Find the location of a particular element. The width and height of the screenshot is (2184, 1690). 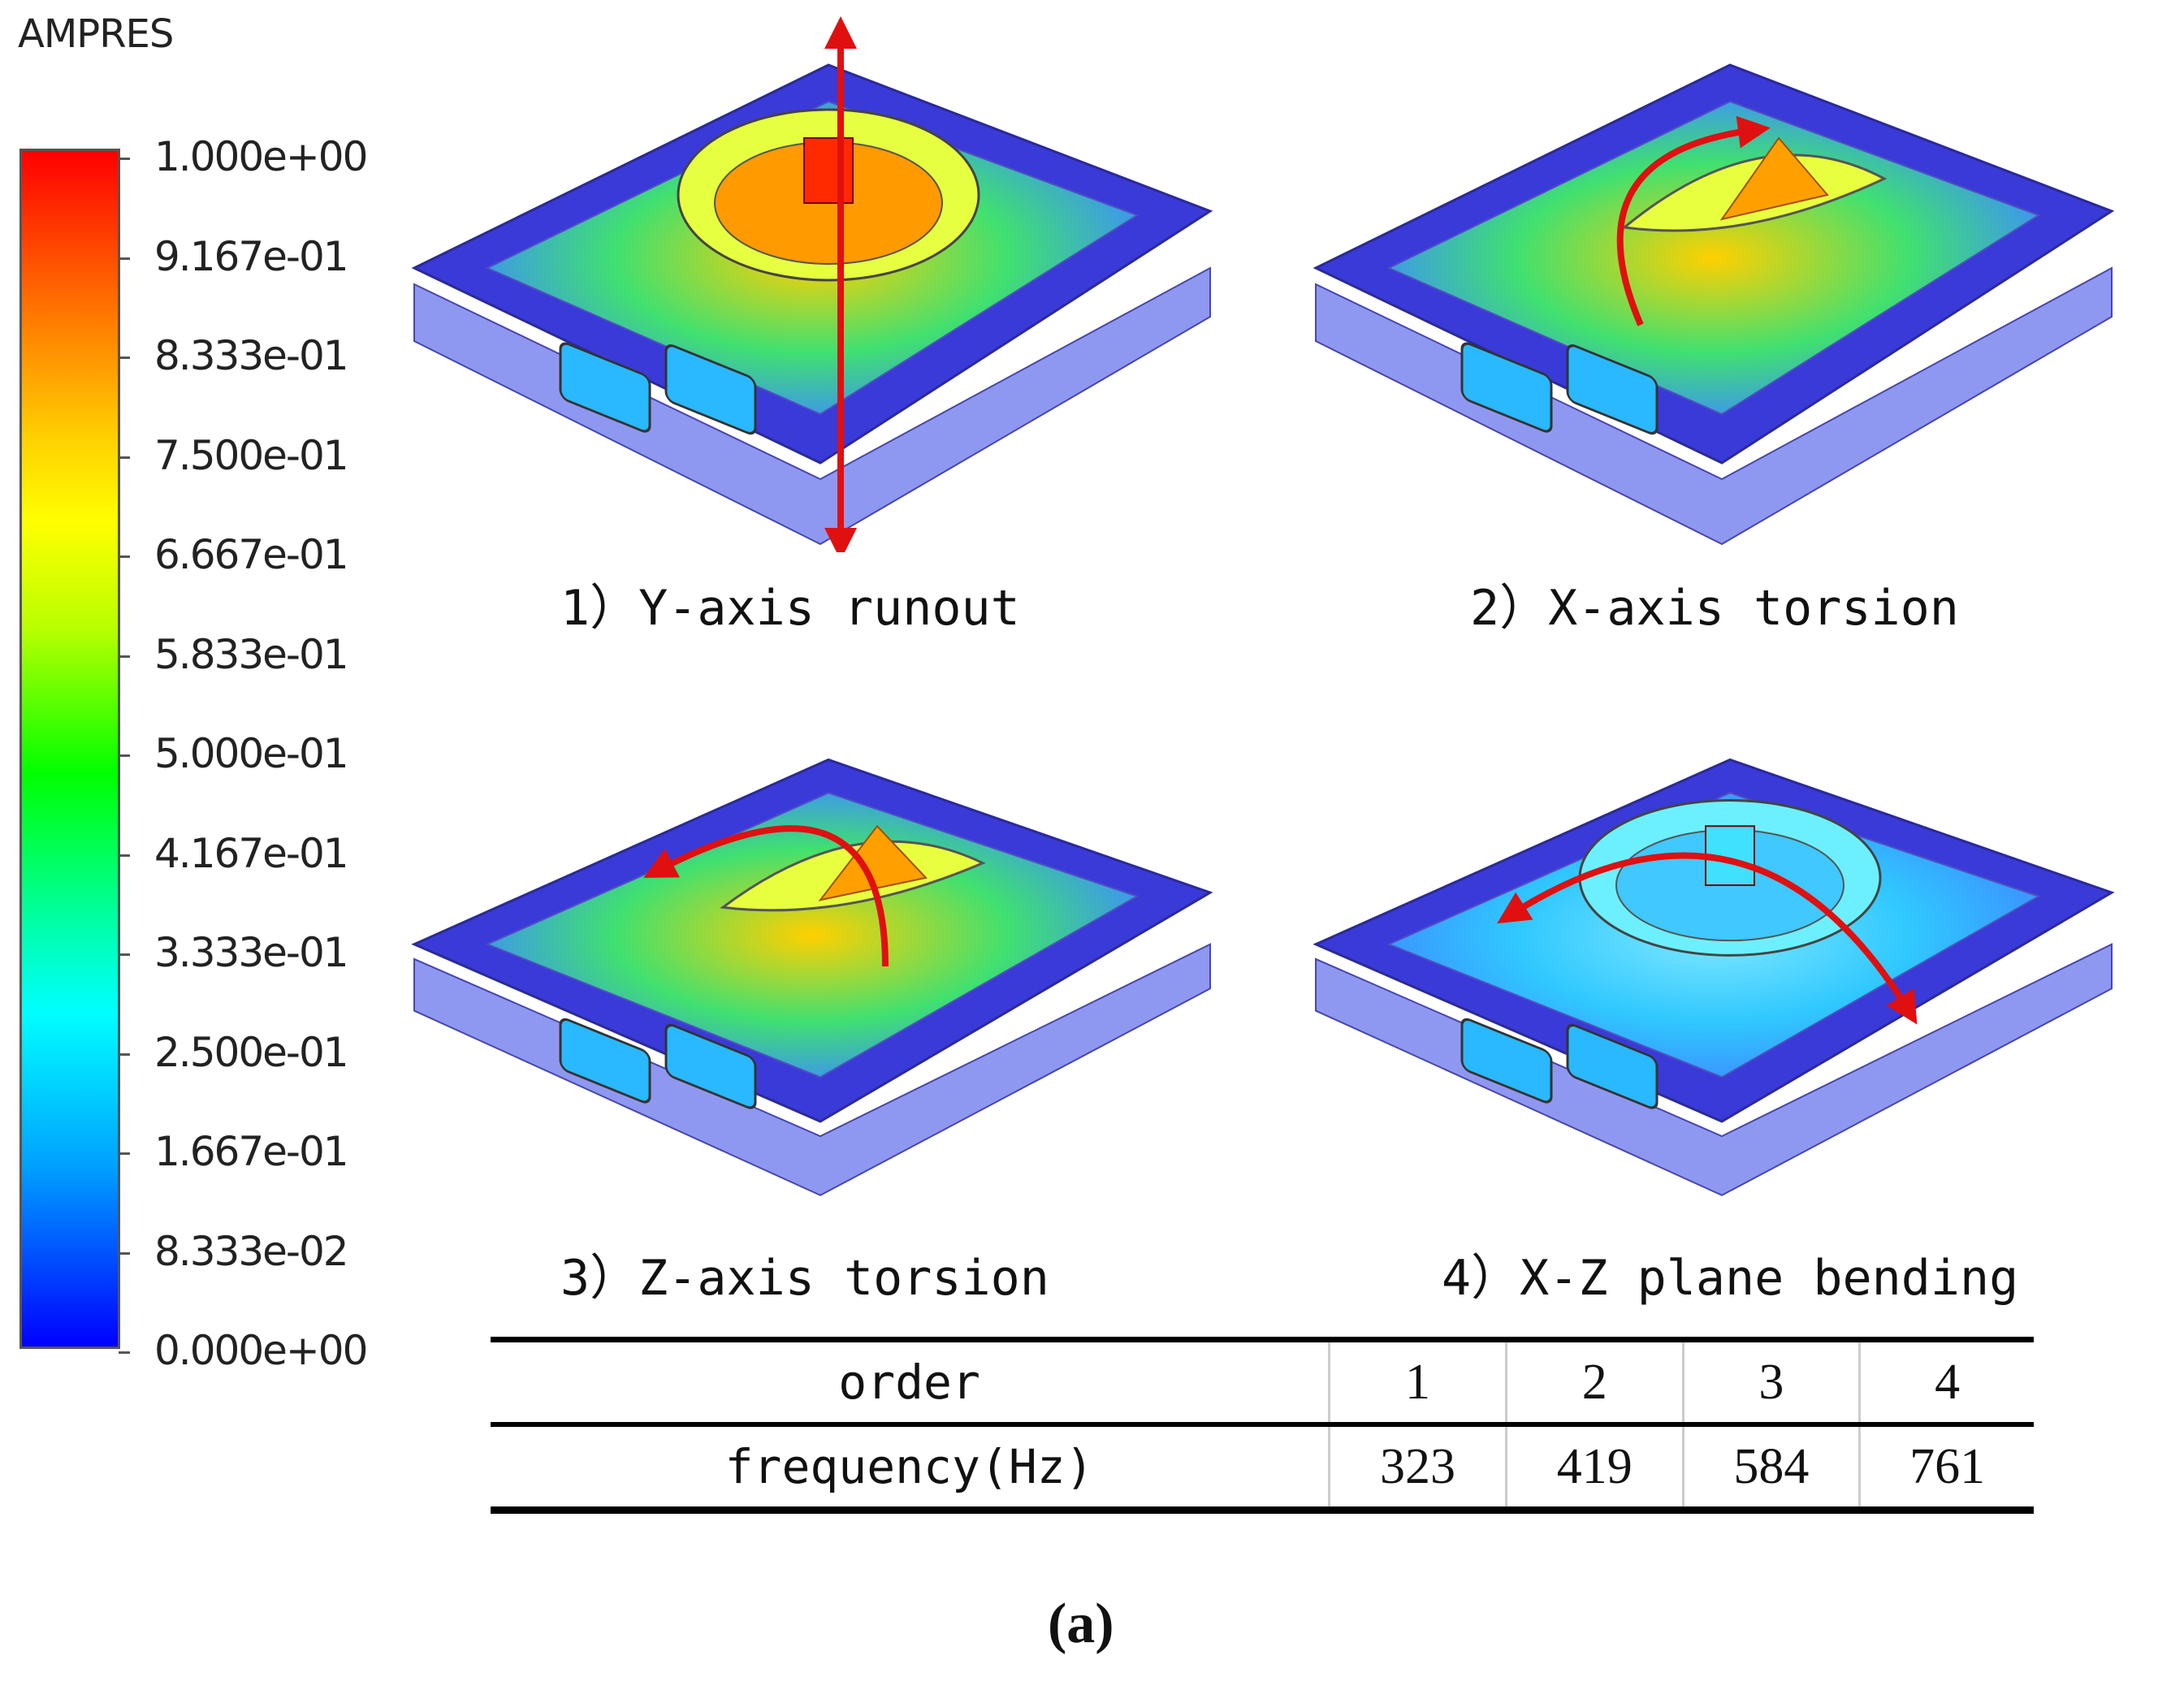

panel-x-axis-torsion is located at coordinates (1734, 284).